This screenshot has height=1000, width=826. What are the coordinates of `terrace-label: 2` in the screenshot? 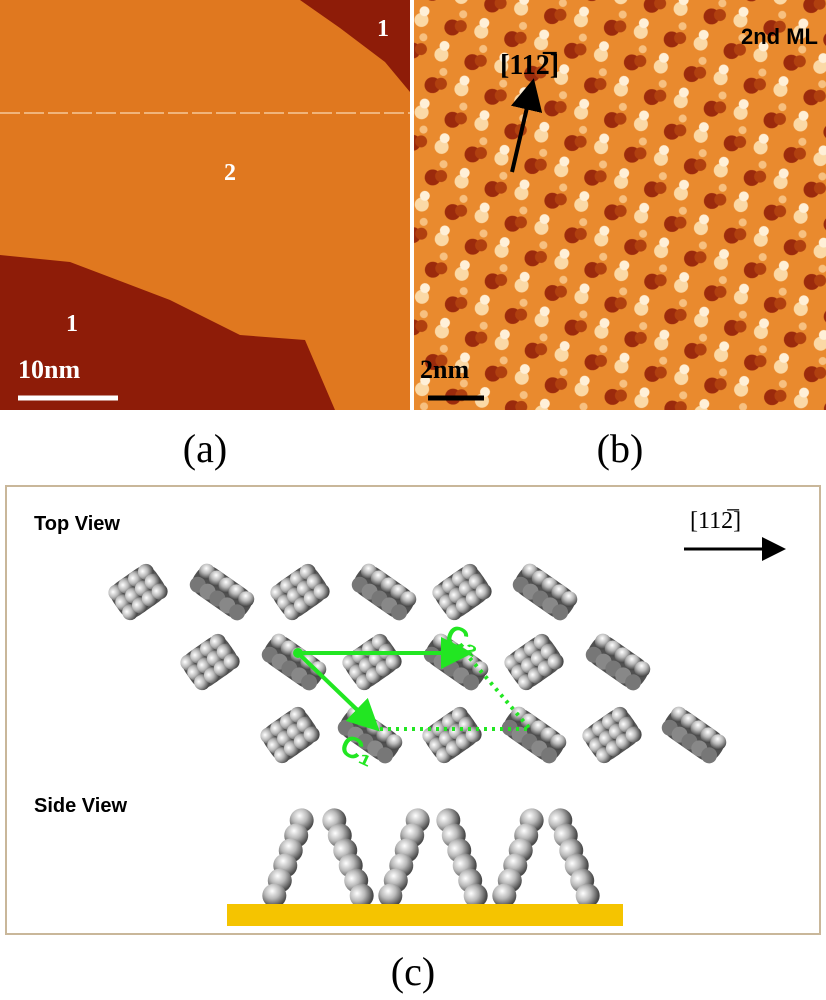 It's located at (230, 173).